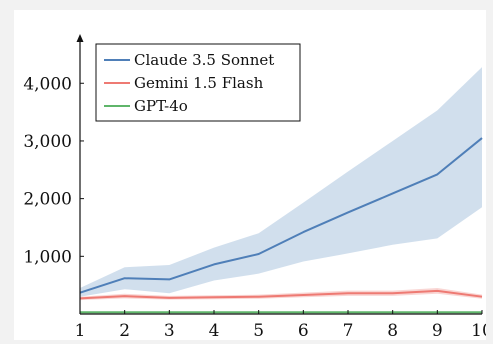 This screenshot has height=344, width=493. What do you see at coordinates (124, 330) in the screenshot?
I see `x-tick-label: 2` at bounding box center [124, 330].